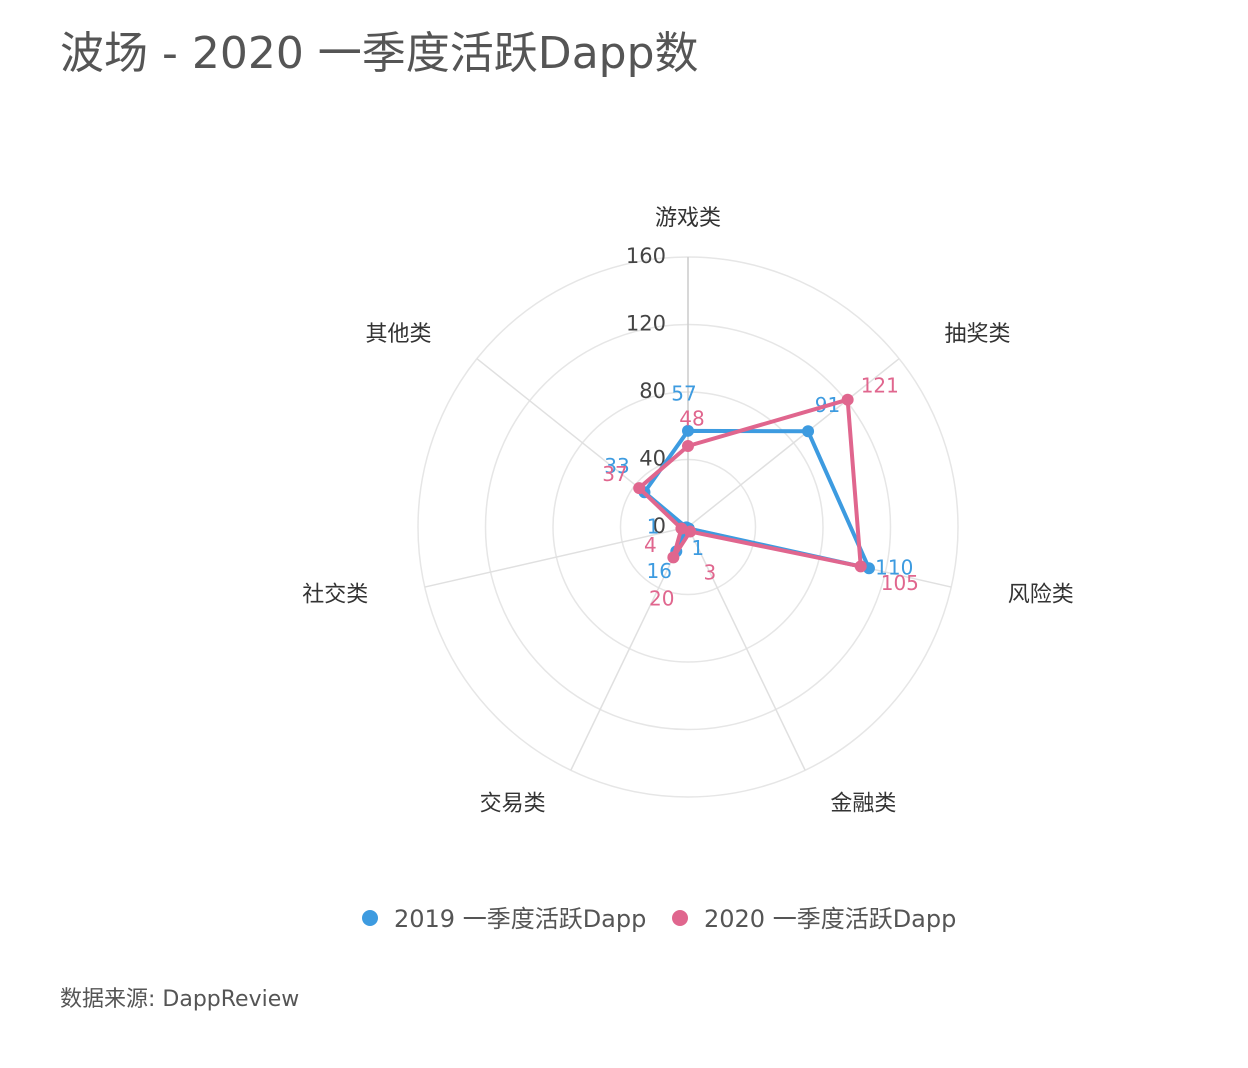  I want to click on category-label: 交易类, so click(513, 803).